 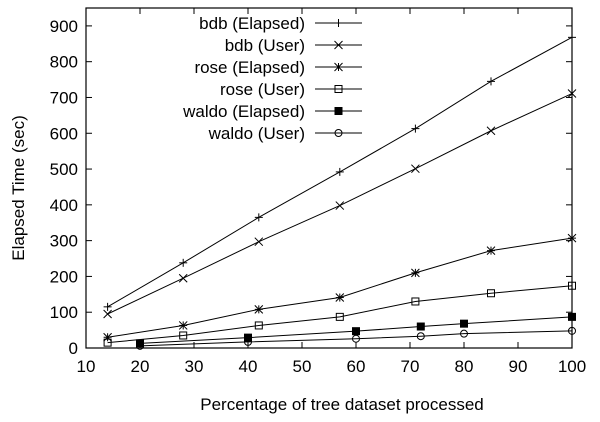 I want to click on legend-item: rose (Elapsed), so click(x=278, y=67).